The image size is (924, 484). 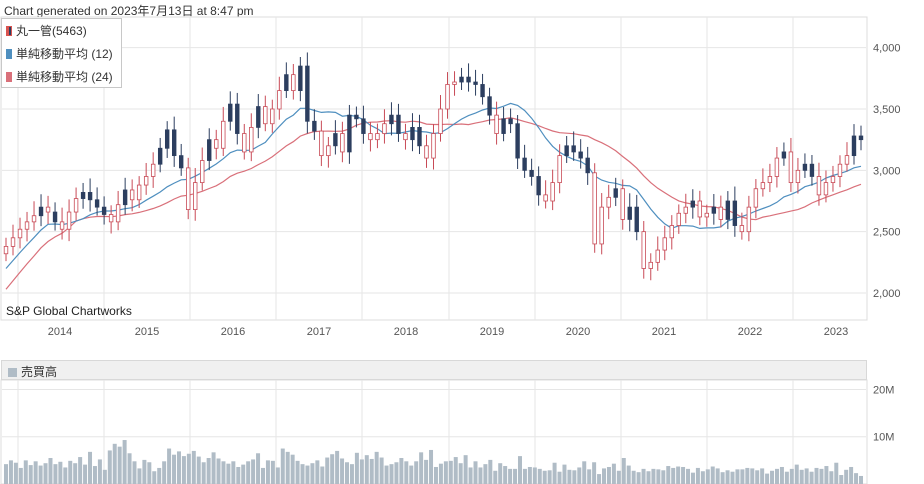 What do you see at coordinates (836, 332) in the screenshot?
I see `x-tick-label: 2023` at bounding box center [836, 332].